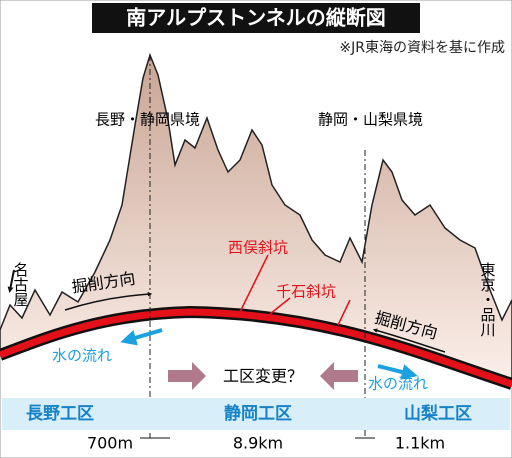 This screenshot has height=458, width=512. I want to click on title-bar, so click(256, 18).